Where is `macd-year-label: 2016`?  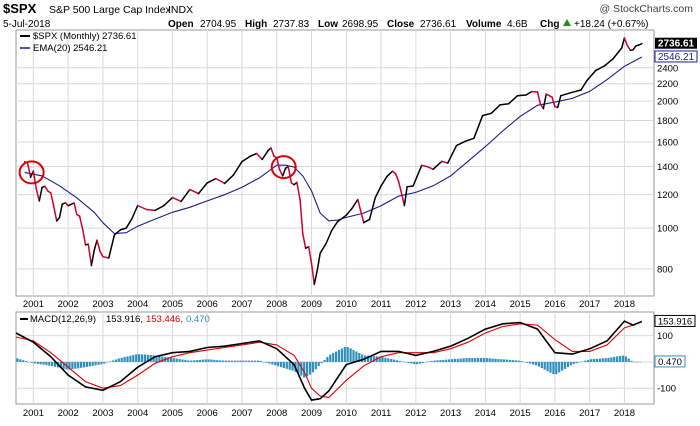 macd-year-label: 2016 is located at coordinates (554, 413).